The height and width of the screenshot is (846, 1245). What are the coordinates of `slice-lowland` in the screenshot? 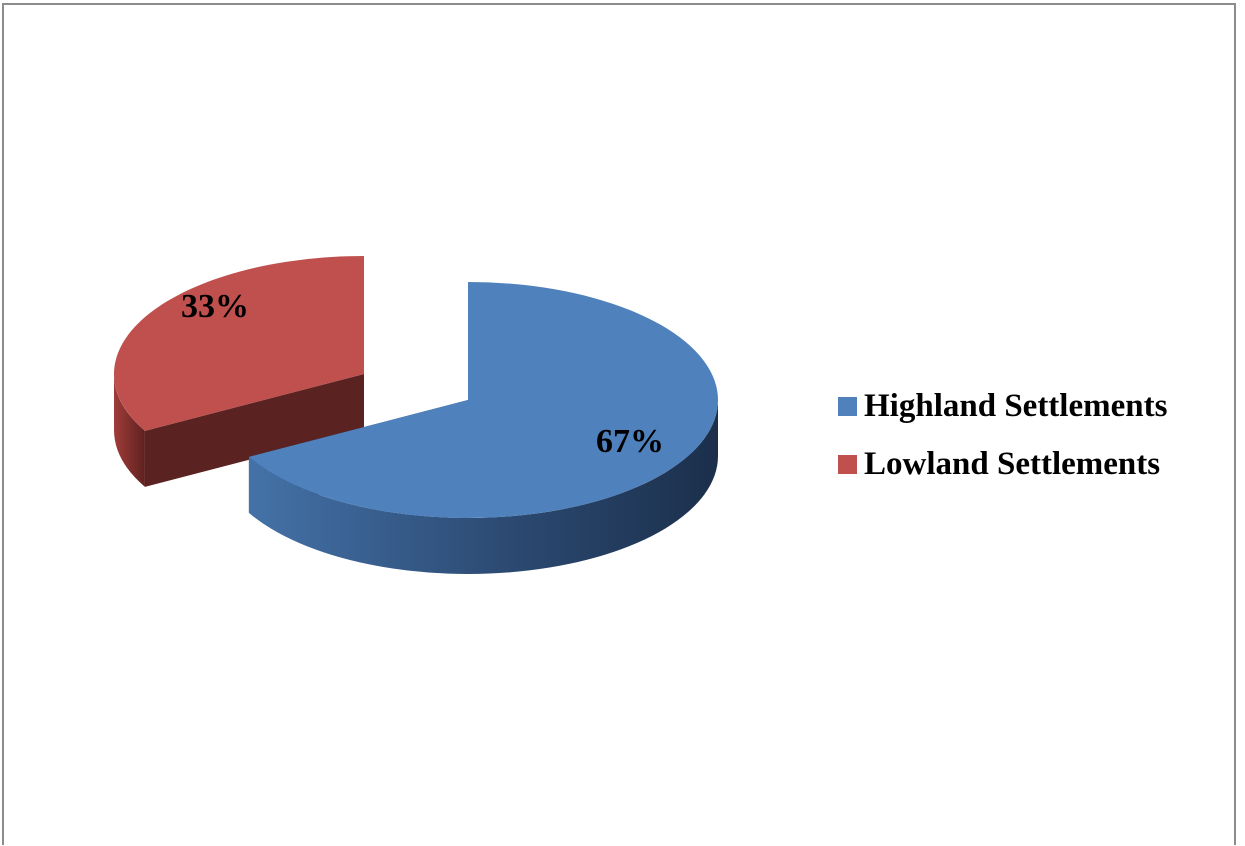 It's located at (239, 371).